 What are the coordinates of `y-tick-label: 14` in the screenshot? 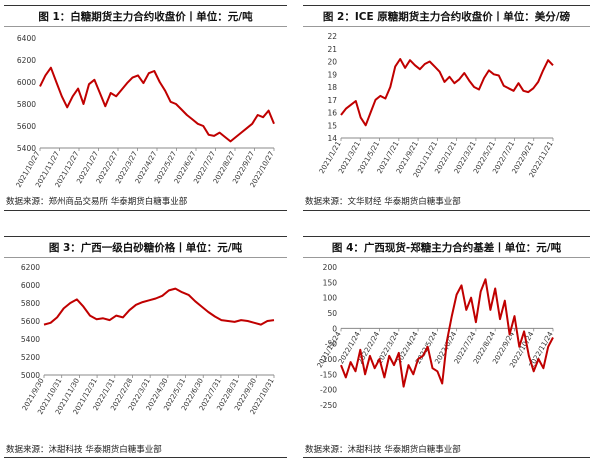 It's located at (332, 138).